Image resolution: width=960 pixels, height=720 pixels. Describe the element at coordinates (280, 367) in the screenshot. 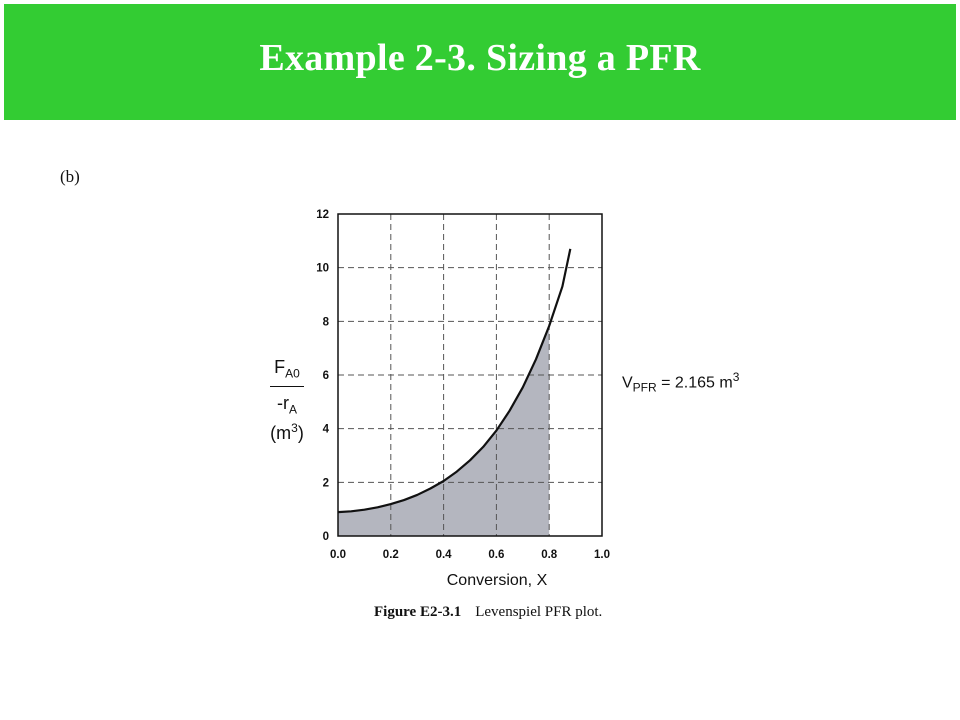

I see `y-num-main: F` at that location.